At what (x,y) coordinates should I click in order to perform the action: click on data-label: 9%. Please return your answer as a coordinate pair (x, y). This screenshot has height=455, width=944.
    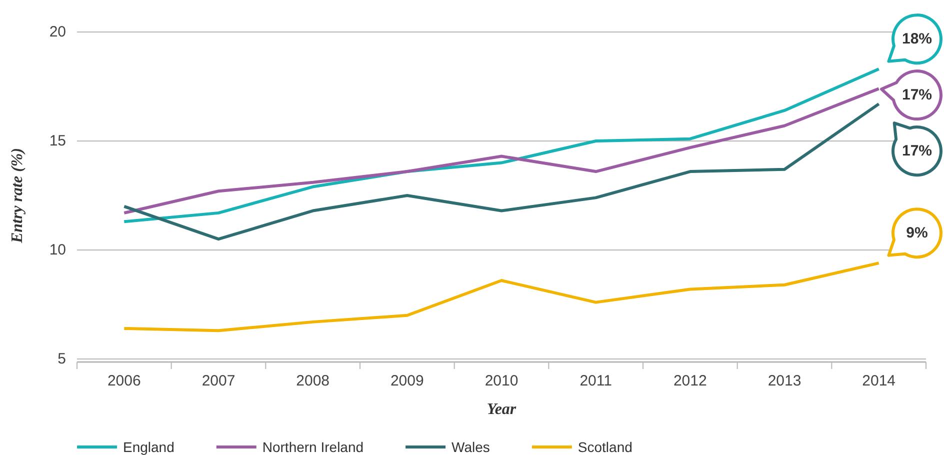
    Looking at the image, I should click on (917, 233).